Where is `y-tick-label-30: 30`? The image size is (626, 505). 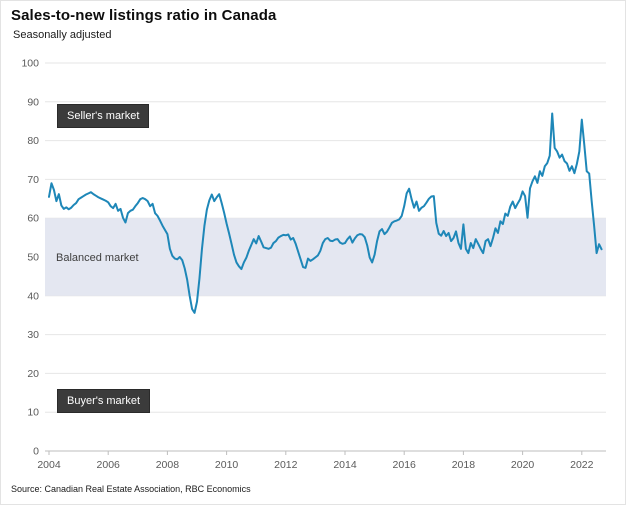
y-tick-label-30: 30 is located at coordinates (33, 335).